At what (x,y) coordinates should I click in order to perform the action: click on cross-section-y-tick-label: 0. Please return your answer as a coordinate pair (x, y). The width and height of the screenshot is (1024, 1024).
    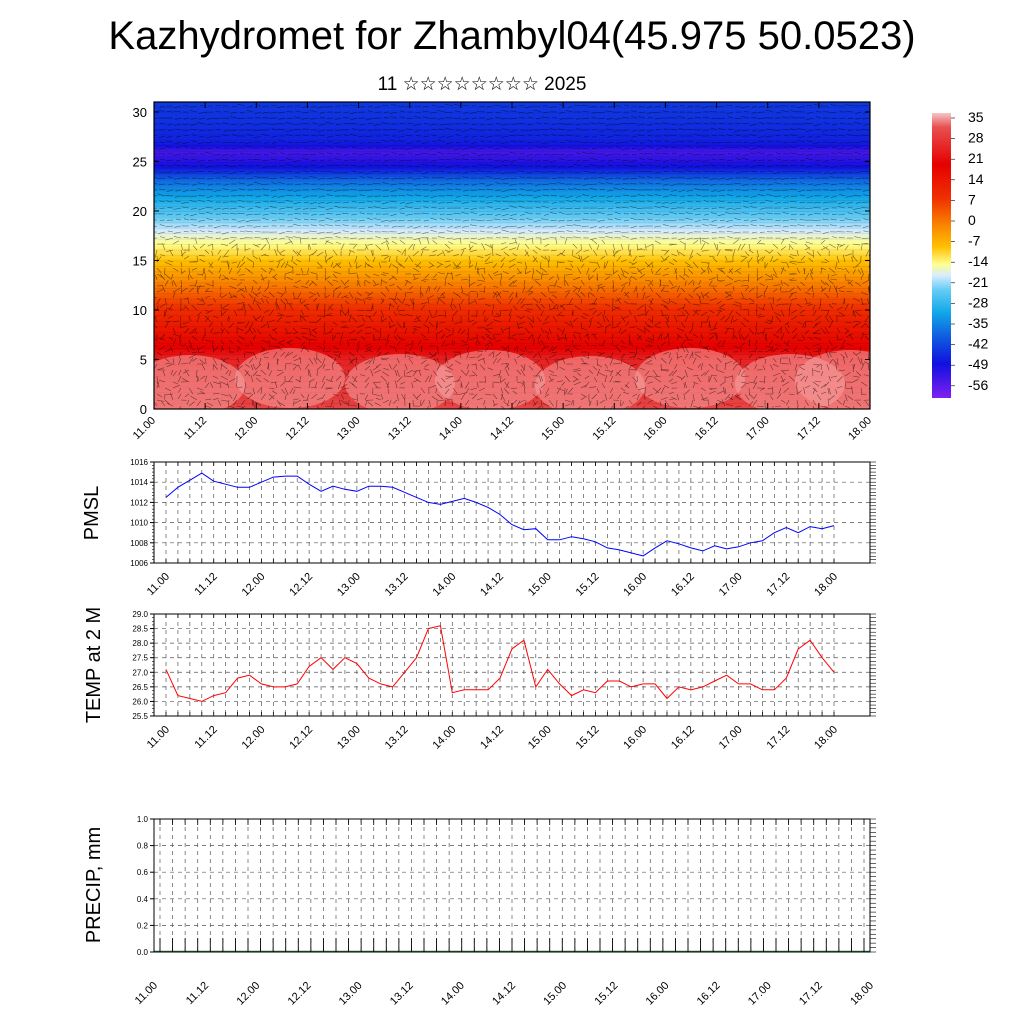
    Looking at the image, I should click on (143, 409).